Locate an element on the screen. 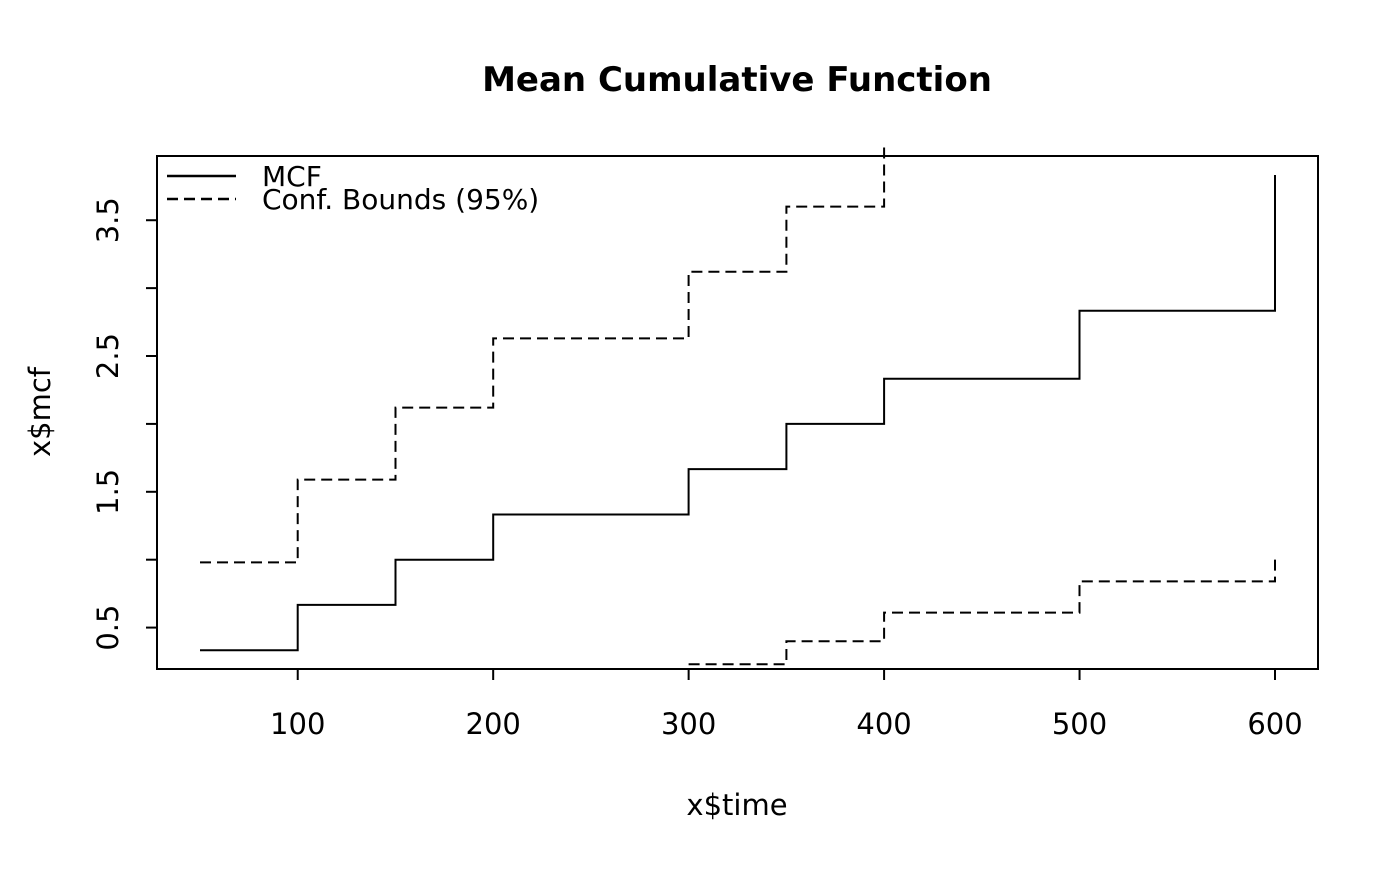  x-tick-label: 100 is located at coordinates (297, 724).